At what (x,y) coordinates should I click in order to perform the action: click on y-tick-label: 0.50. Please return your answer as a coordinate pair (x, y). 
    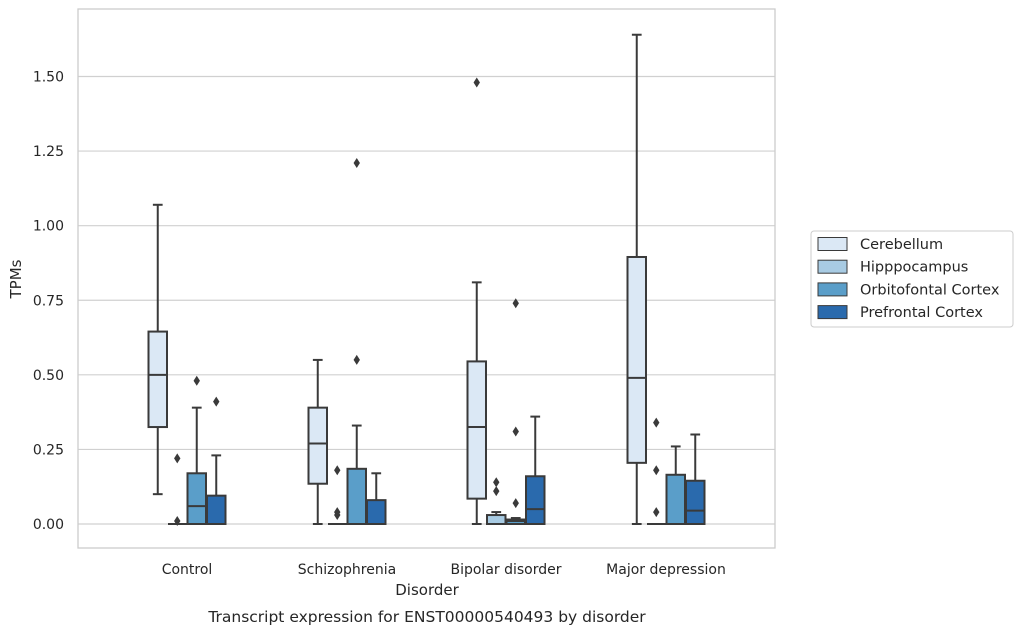
    Looking at the image, I should click on (48, 376).